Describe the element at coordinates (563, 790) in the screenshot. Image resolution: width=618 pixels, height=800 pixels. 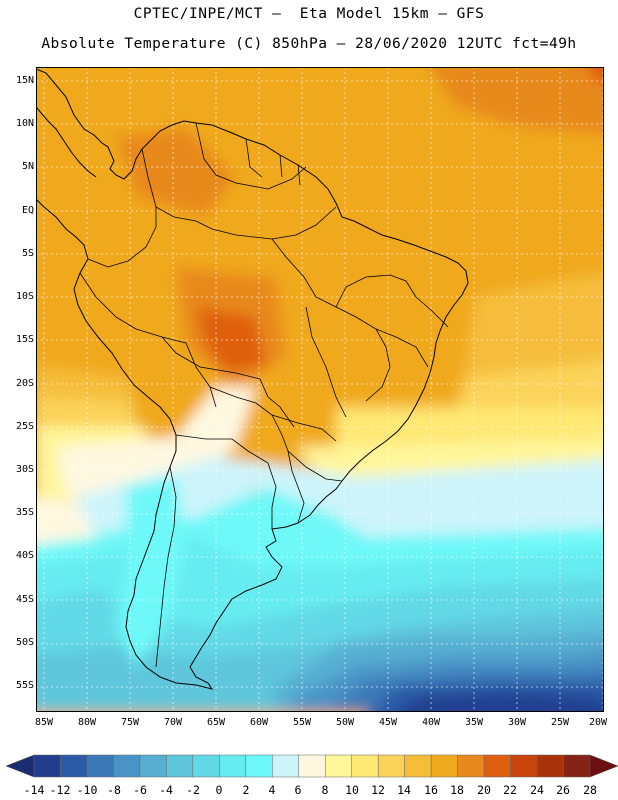
I see `scale-label: 26` at that location.